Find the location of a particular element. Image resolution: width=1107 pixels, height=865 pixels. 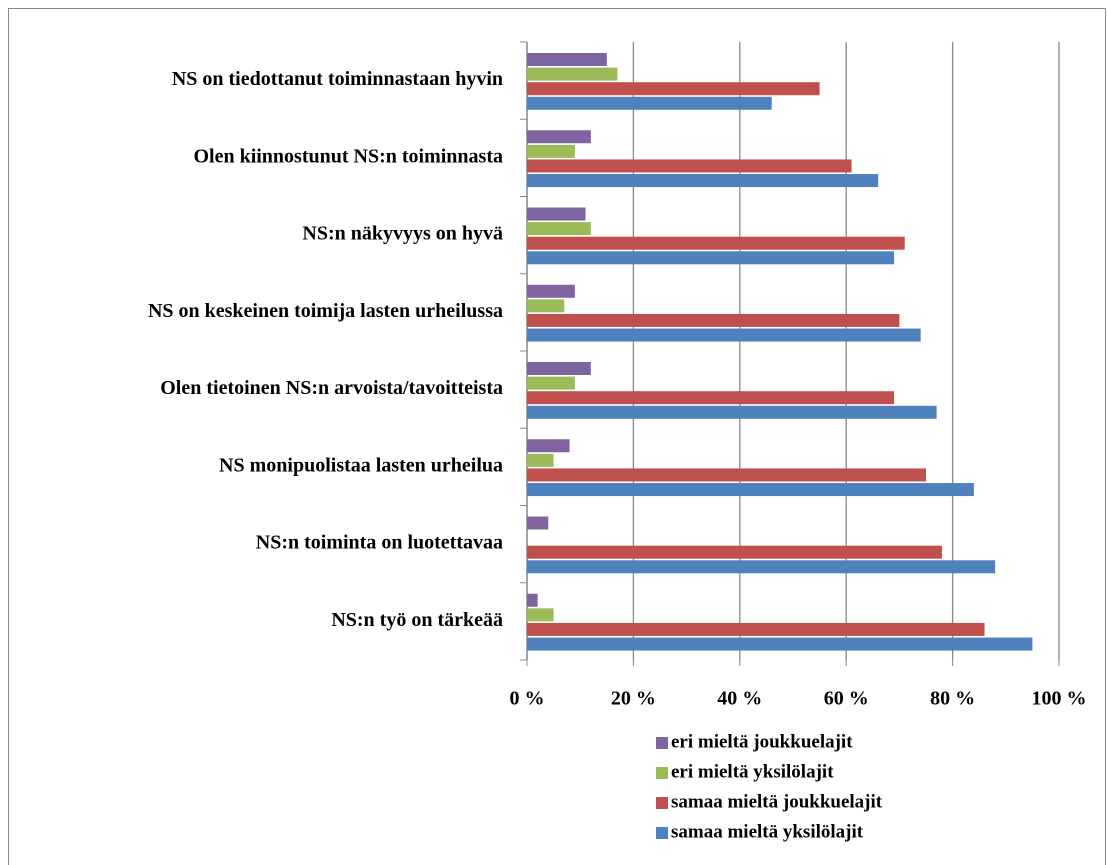

legend-label: samaa mieltä joukkuelajit is located at coordinates (777, 801).